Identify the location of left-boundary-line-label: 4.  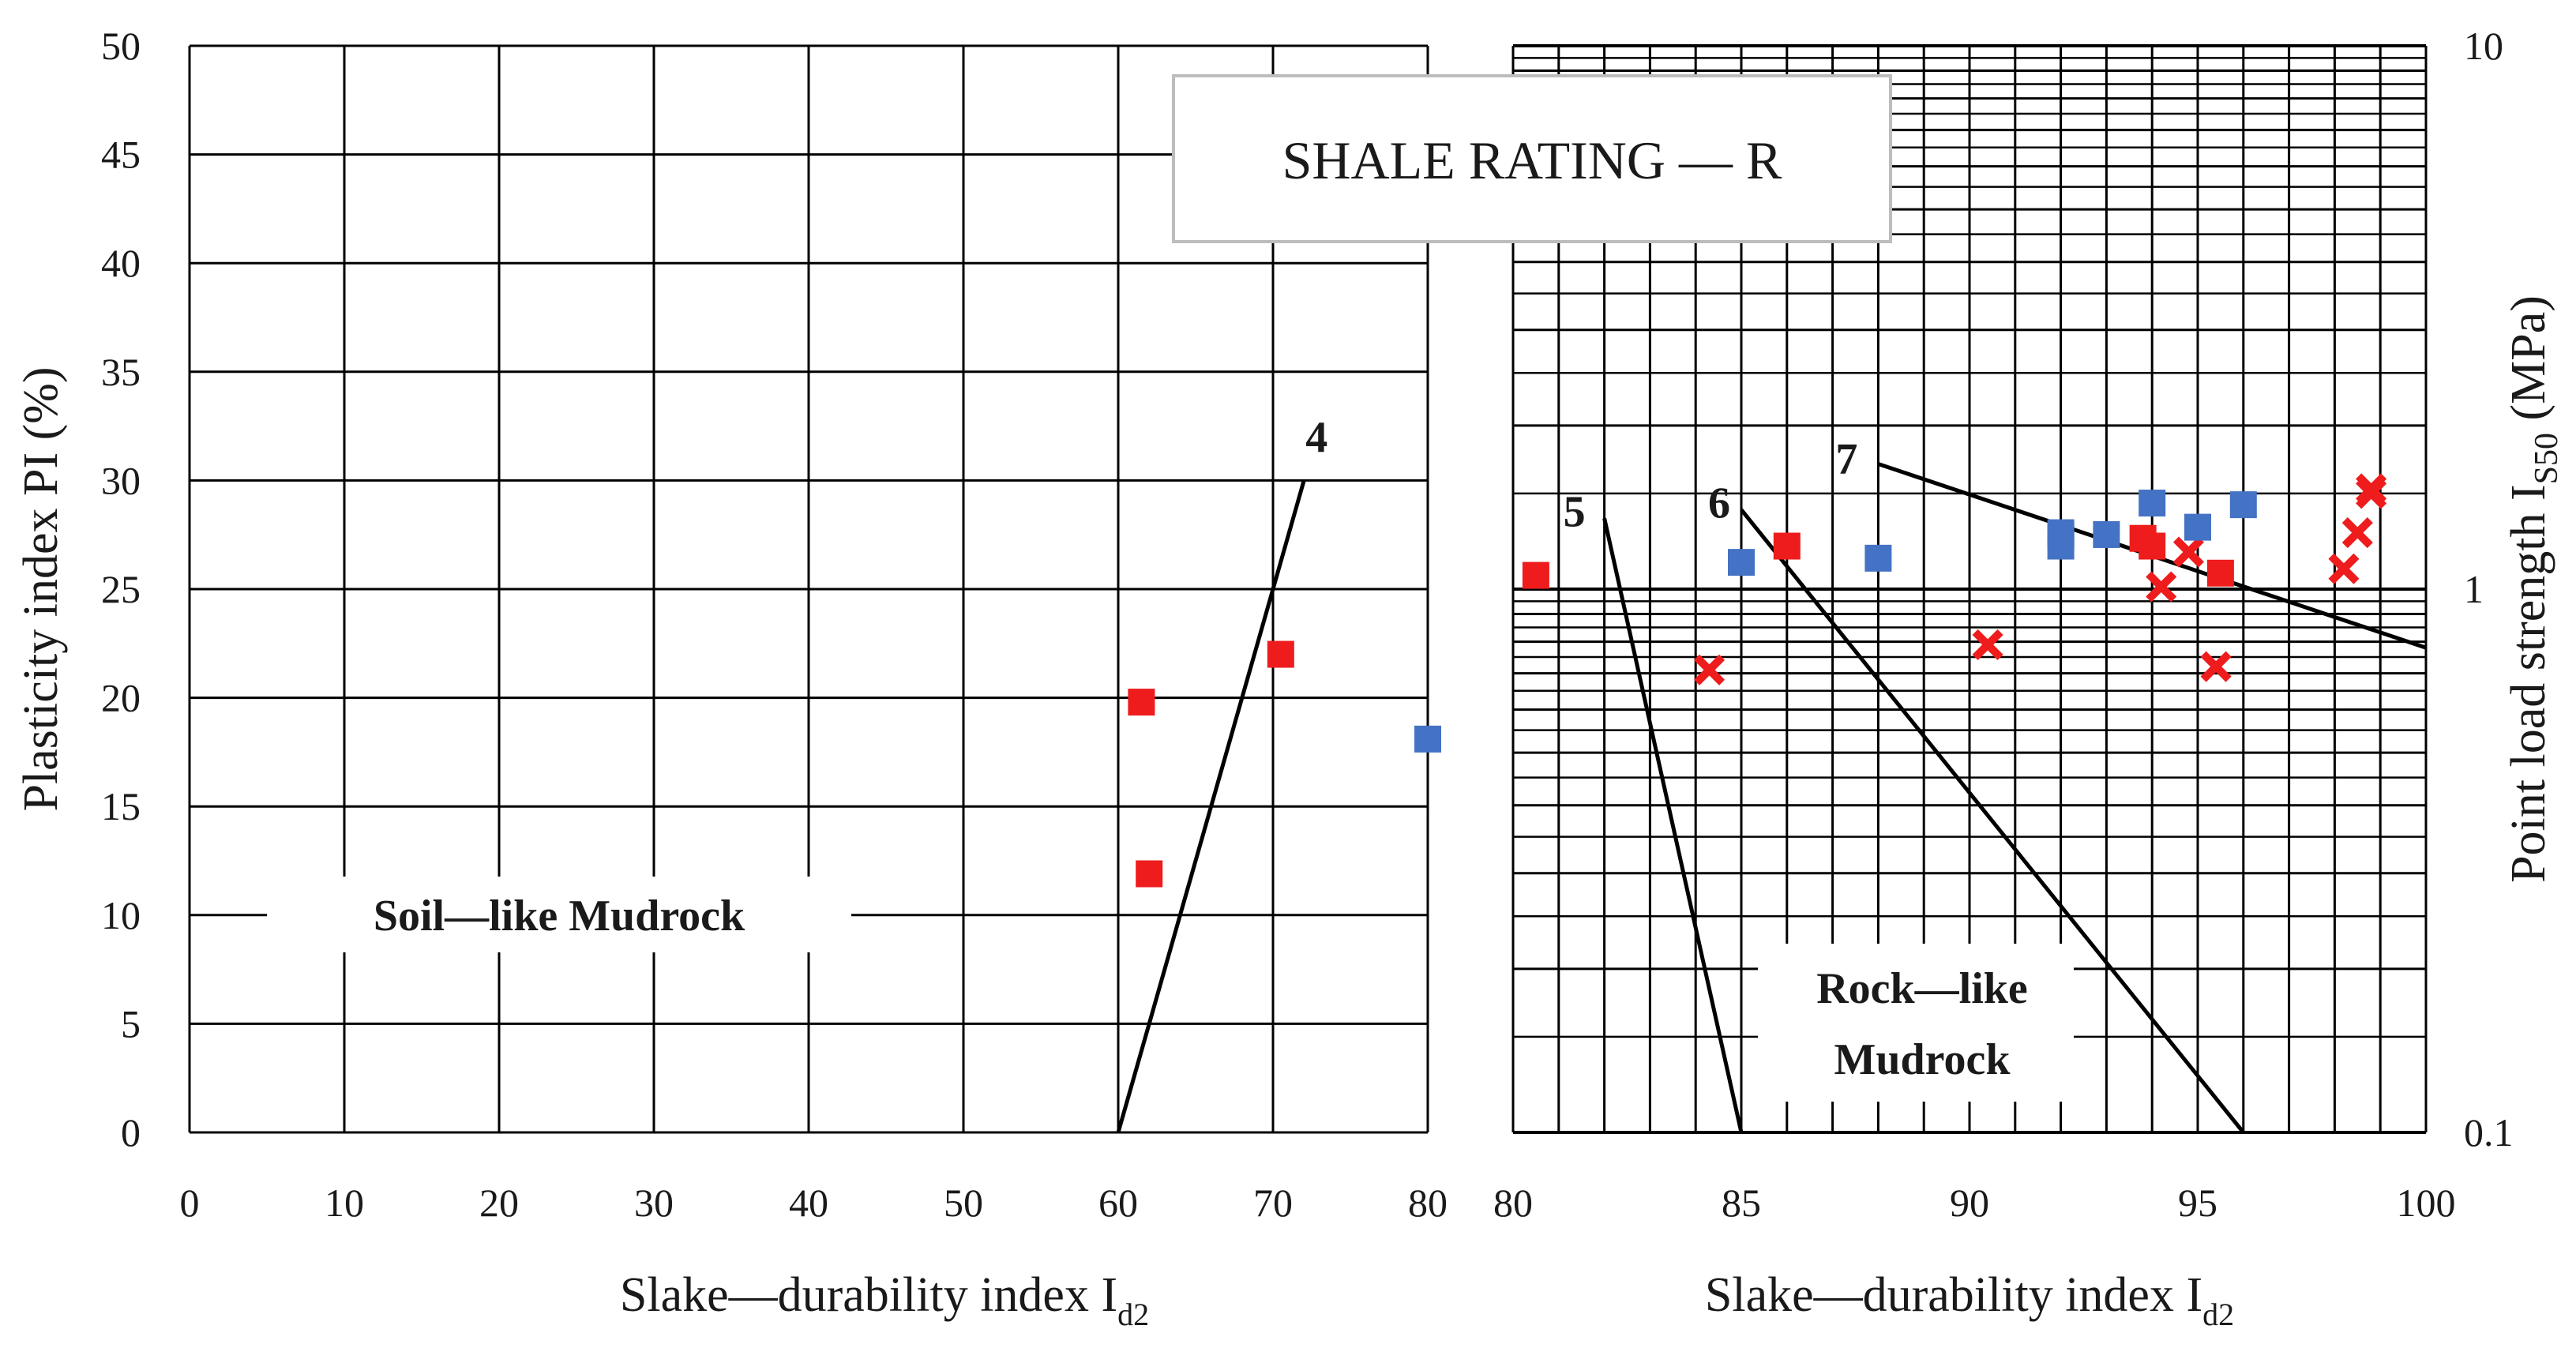
(1316, 437).